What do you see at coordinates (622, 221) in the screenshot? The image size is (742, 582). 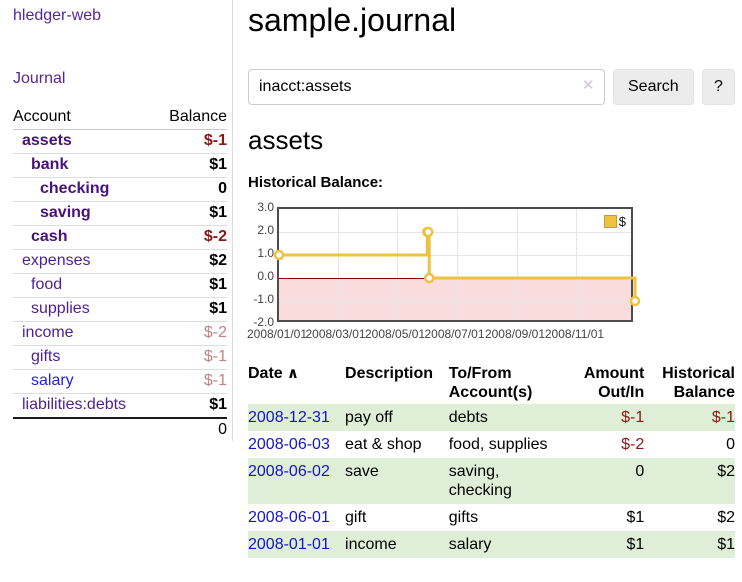 I see `legend-label: $` at bounding box center [622, 221].